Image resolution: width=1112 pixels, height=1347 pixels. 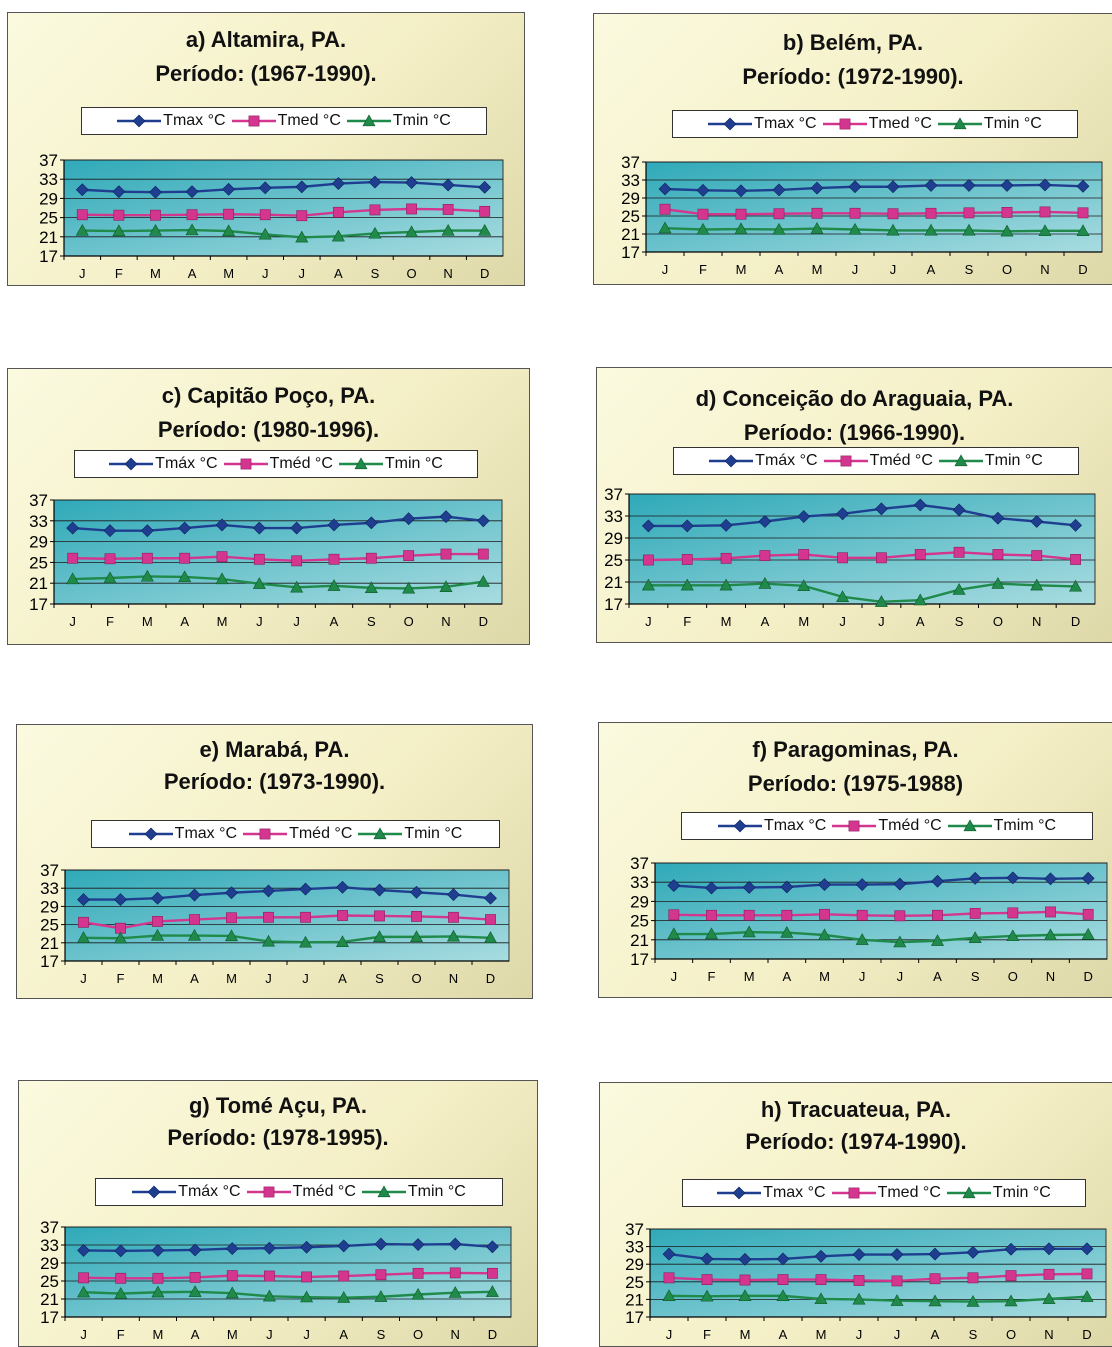 I want to click on chart-title: c) Capitão Poço, PA., so click(x=268, y=395).